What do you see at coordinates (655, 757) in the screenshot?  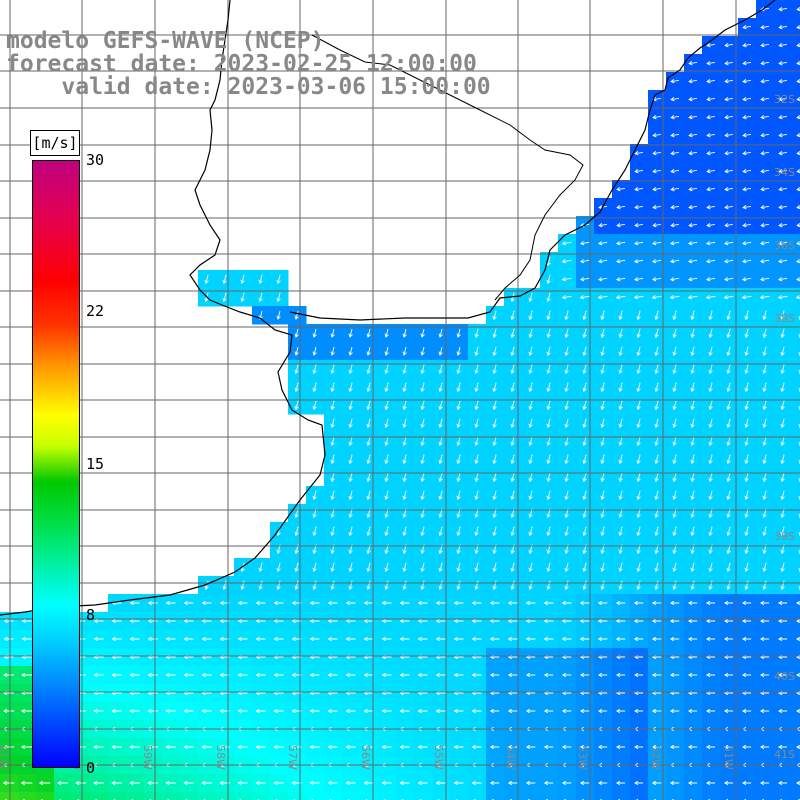 I see `lon-label: 52W` at bounding box center [655, 757].